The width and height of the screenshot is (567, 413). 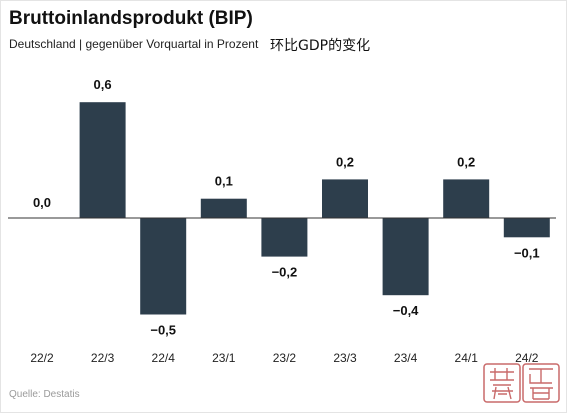 I want to click on value-label-23-2: −0,2, so click(x=285, y=272).